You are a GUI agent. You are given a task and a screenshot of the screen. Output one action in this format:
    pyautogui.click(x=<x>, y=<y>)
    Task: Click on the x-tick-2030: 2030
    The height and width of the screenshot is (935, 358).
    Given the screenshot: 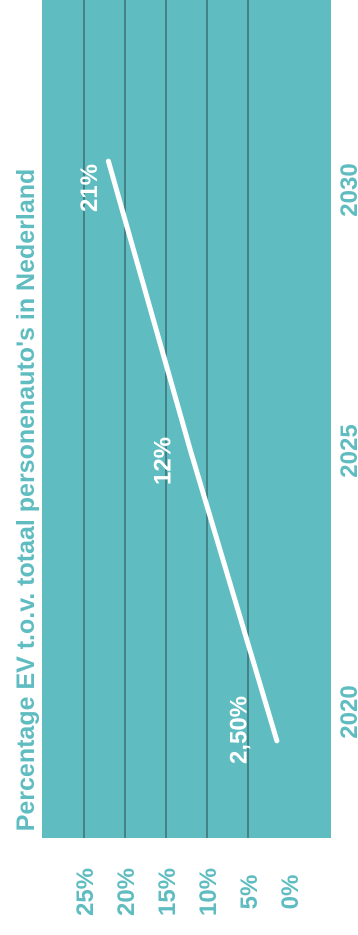 What is the action you would take?
    pyautogui.click(x=347, y=189)
    